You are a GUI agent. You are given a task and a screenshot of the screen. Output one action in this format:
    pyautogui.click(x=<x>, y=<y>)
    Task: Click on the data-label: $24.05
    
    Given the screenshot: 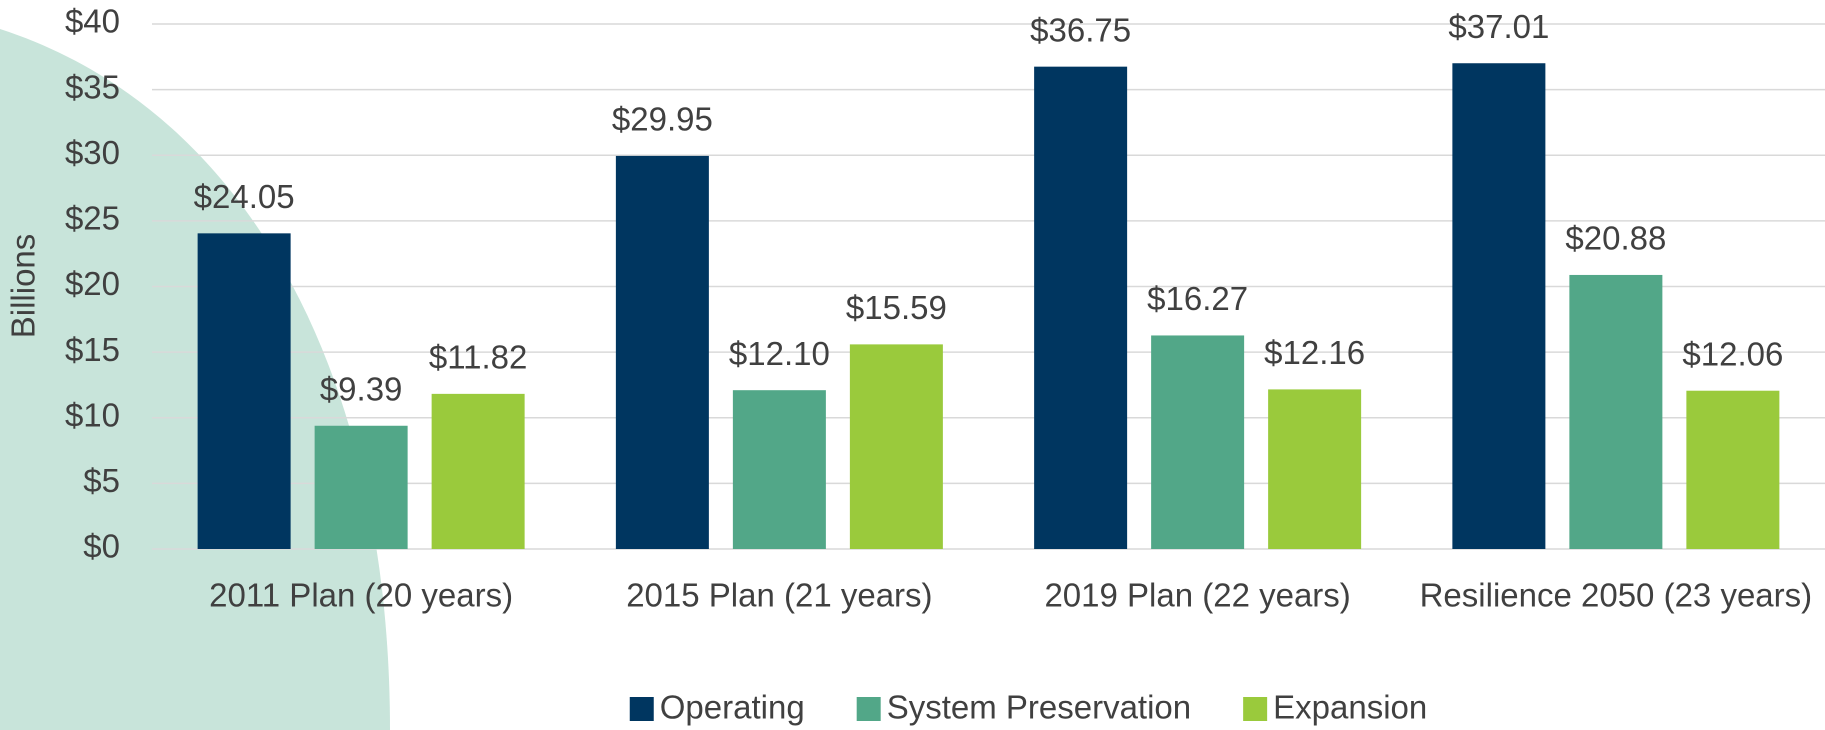 What is the action you would take?
    pyautogui.click(x=244, y=196)
    